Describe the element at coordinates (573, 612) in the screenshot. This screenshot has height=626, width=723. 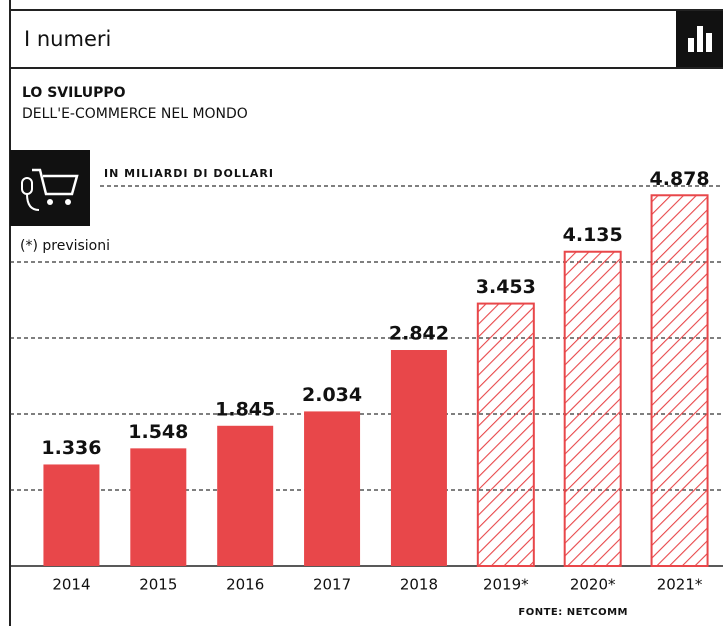
I see `source: FONTE: NETCOMM` at that location.